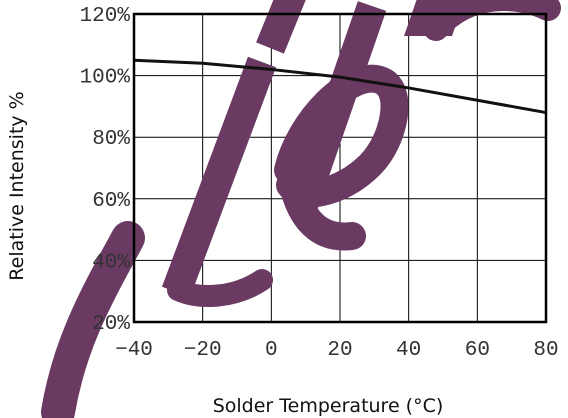 The width and height of the screenshot is (568, 418). Describe the element at coordinates (105, 78) in the screenshot. I see `y-tick-label-4: 100%` at that location.